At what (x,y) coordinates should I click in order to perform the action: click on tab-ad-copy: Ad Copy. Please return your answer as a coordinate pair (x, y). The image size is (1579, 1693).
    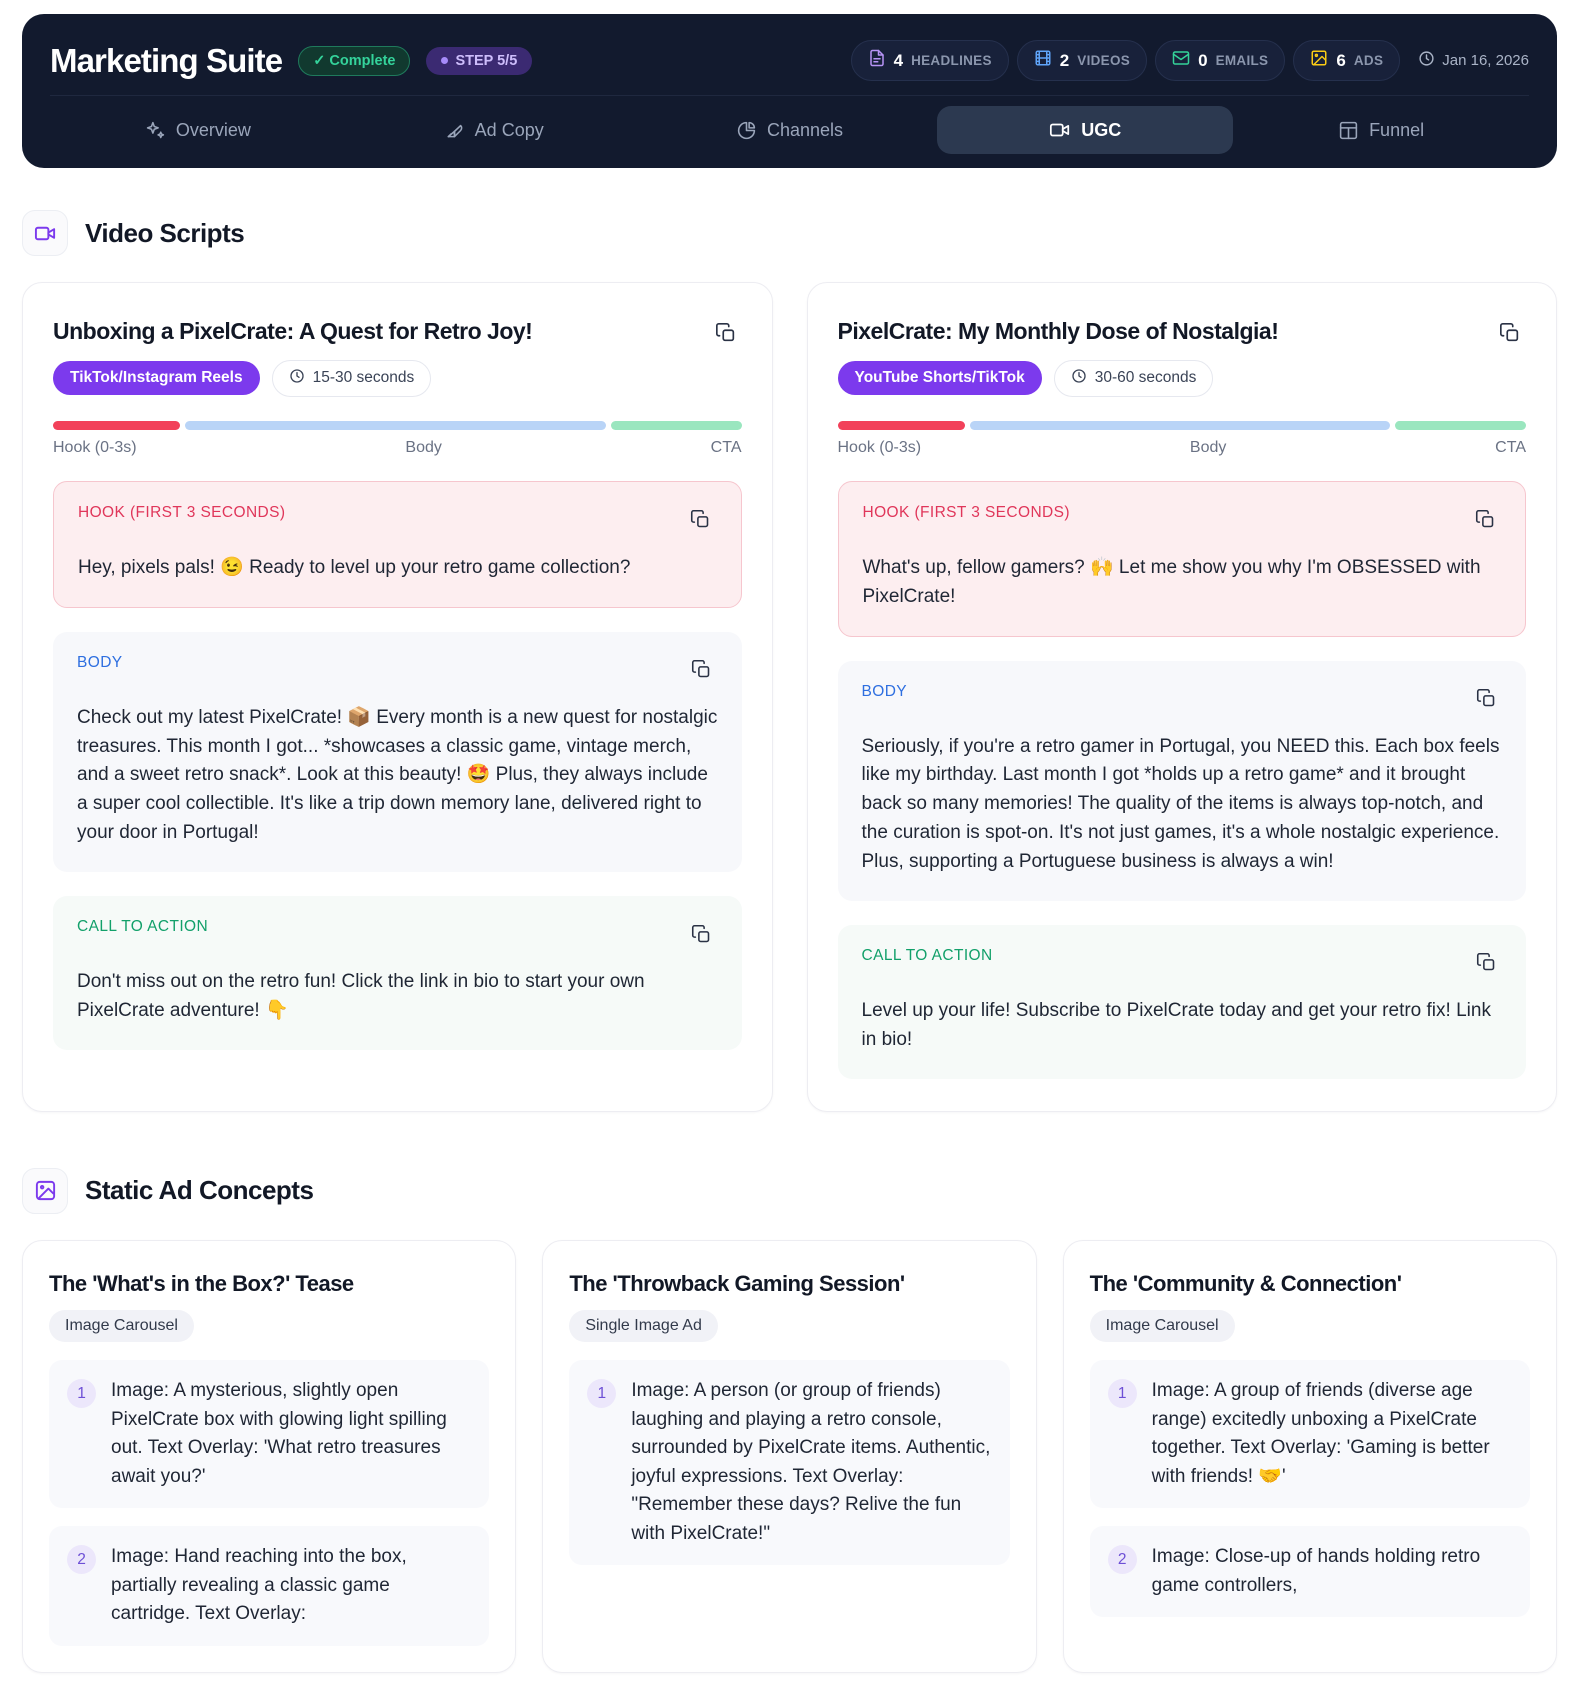
    Looking at the image, I should click on (494, 130).